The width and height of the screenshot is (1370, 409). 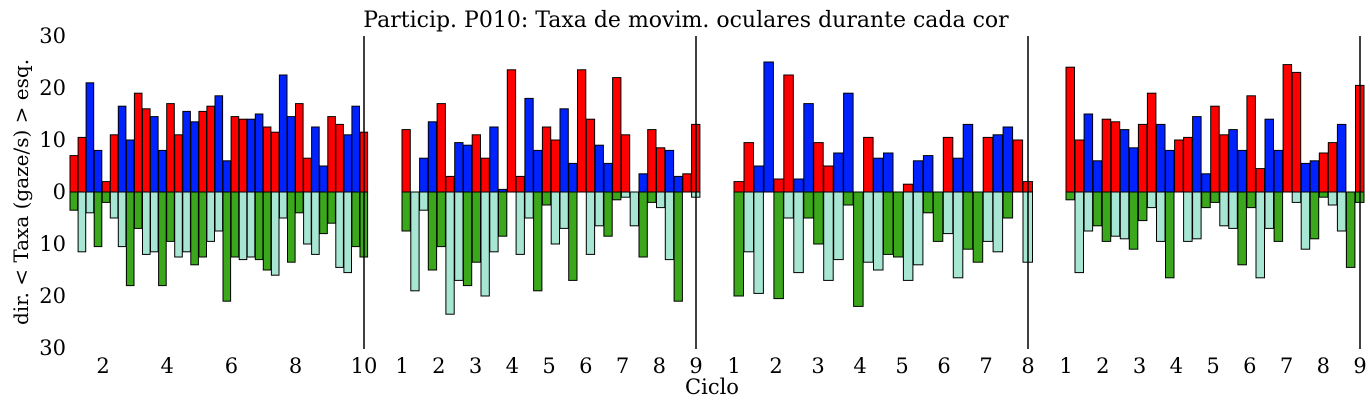 What do you see at coordinates (52, 192) in the screenshot?
I see `y-axis-ticks: 30 20 10 0 10 20 30` at bounding box center [52, 192].